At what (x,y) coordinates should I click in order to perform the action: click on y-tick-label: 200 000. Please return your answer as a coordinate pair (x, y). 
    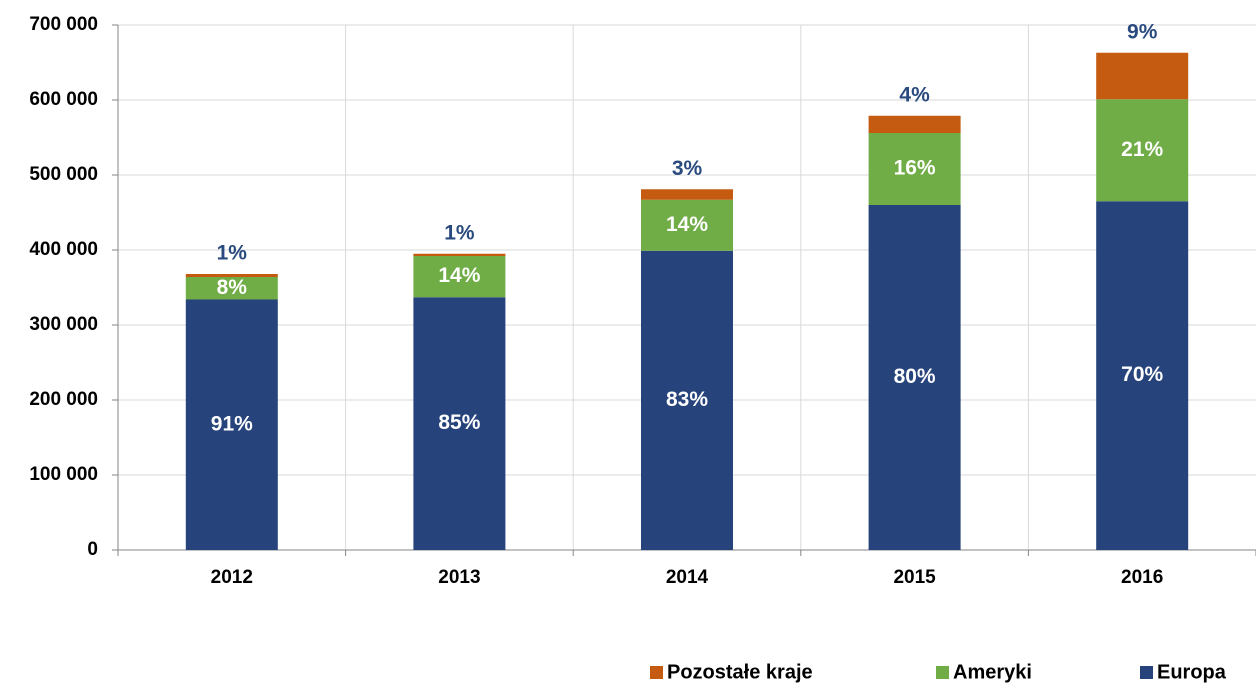
    Looking at the image, I should click on (63, 399).